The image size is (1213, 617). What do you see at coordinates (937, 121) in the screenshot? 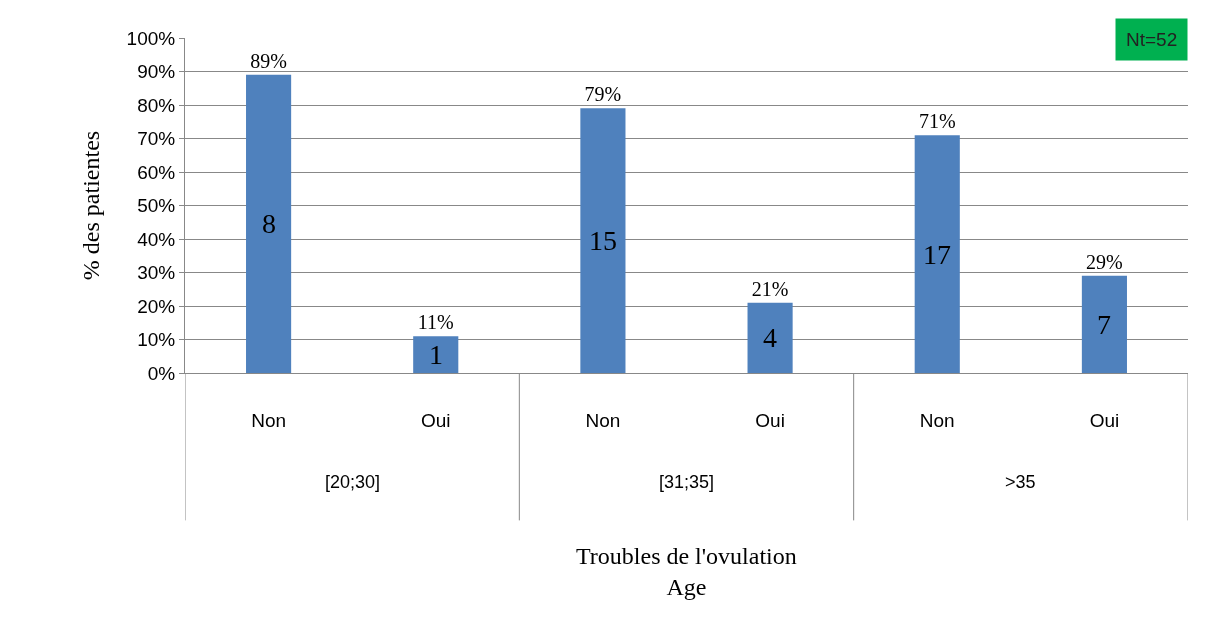
I see `data-label: 71%` at bounding box center [937, 121].